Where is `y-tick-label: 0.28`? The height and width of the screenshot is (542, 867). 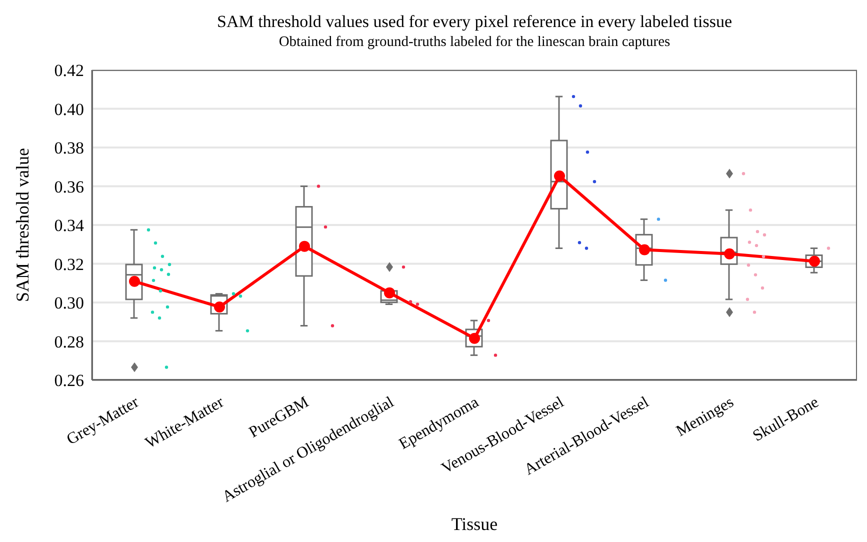 y-tick-label: 0.28 is located at coordinates (69, 342).